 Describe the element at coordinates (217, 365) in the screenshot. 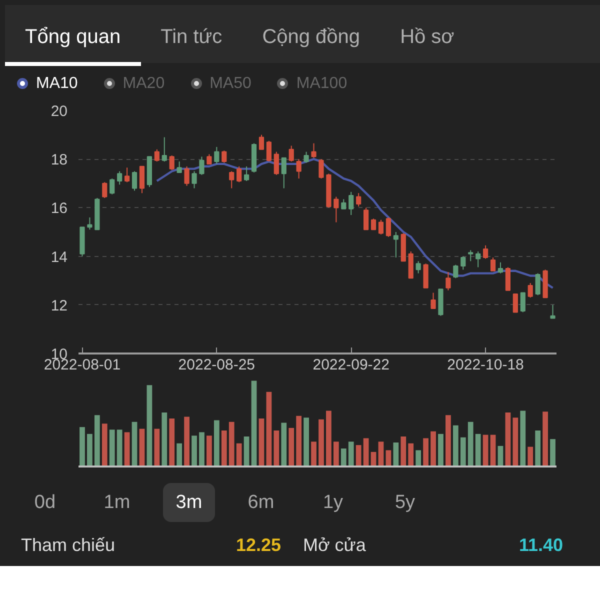

I see `x-tick-label: 2022-08-25` at that location.